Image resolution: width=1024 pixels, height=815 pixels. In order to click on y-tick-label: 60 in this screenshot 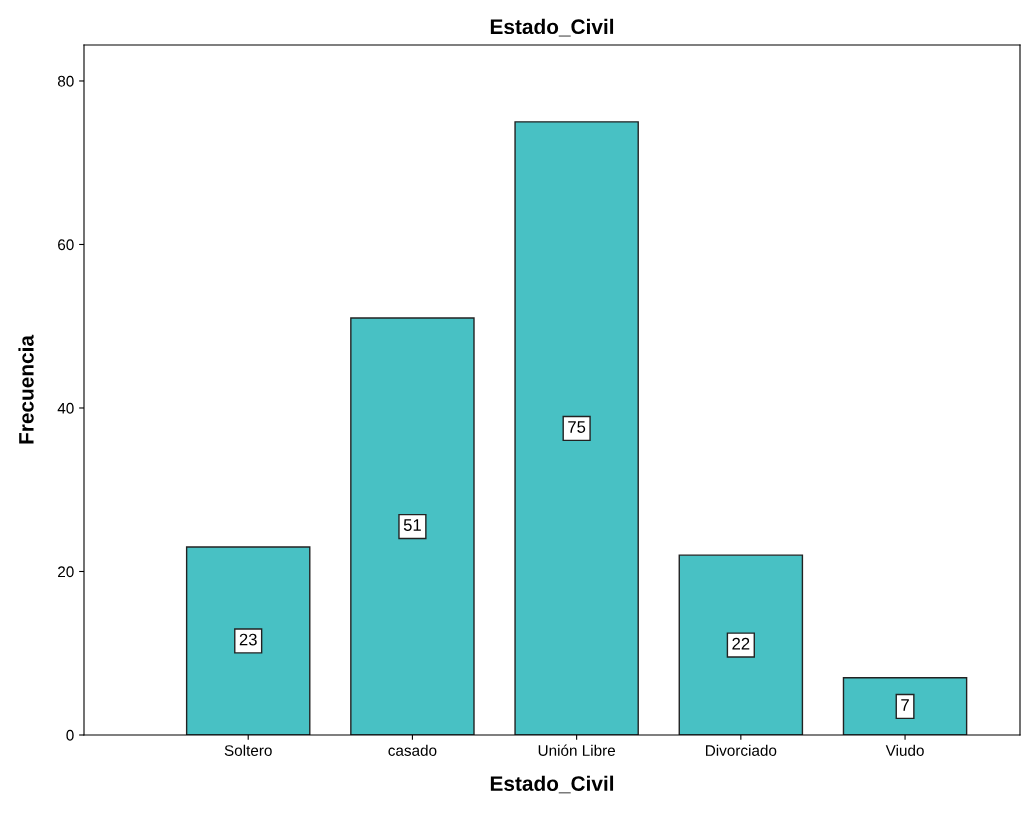, I will do `click(66, 245)`.